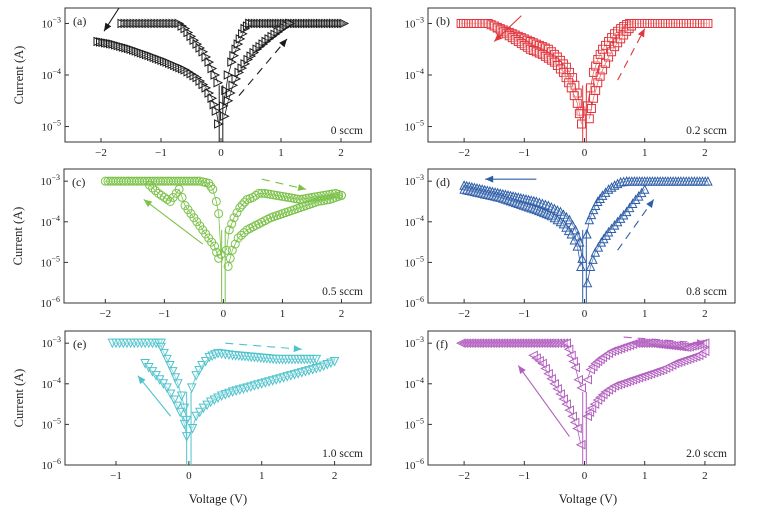 This screenshot has height=512, width=757. Describe the element at coordinates (79, 344) in the screenshot. I see `panel-label: (e)` at that location.